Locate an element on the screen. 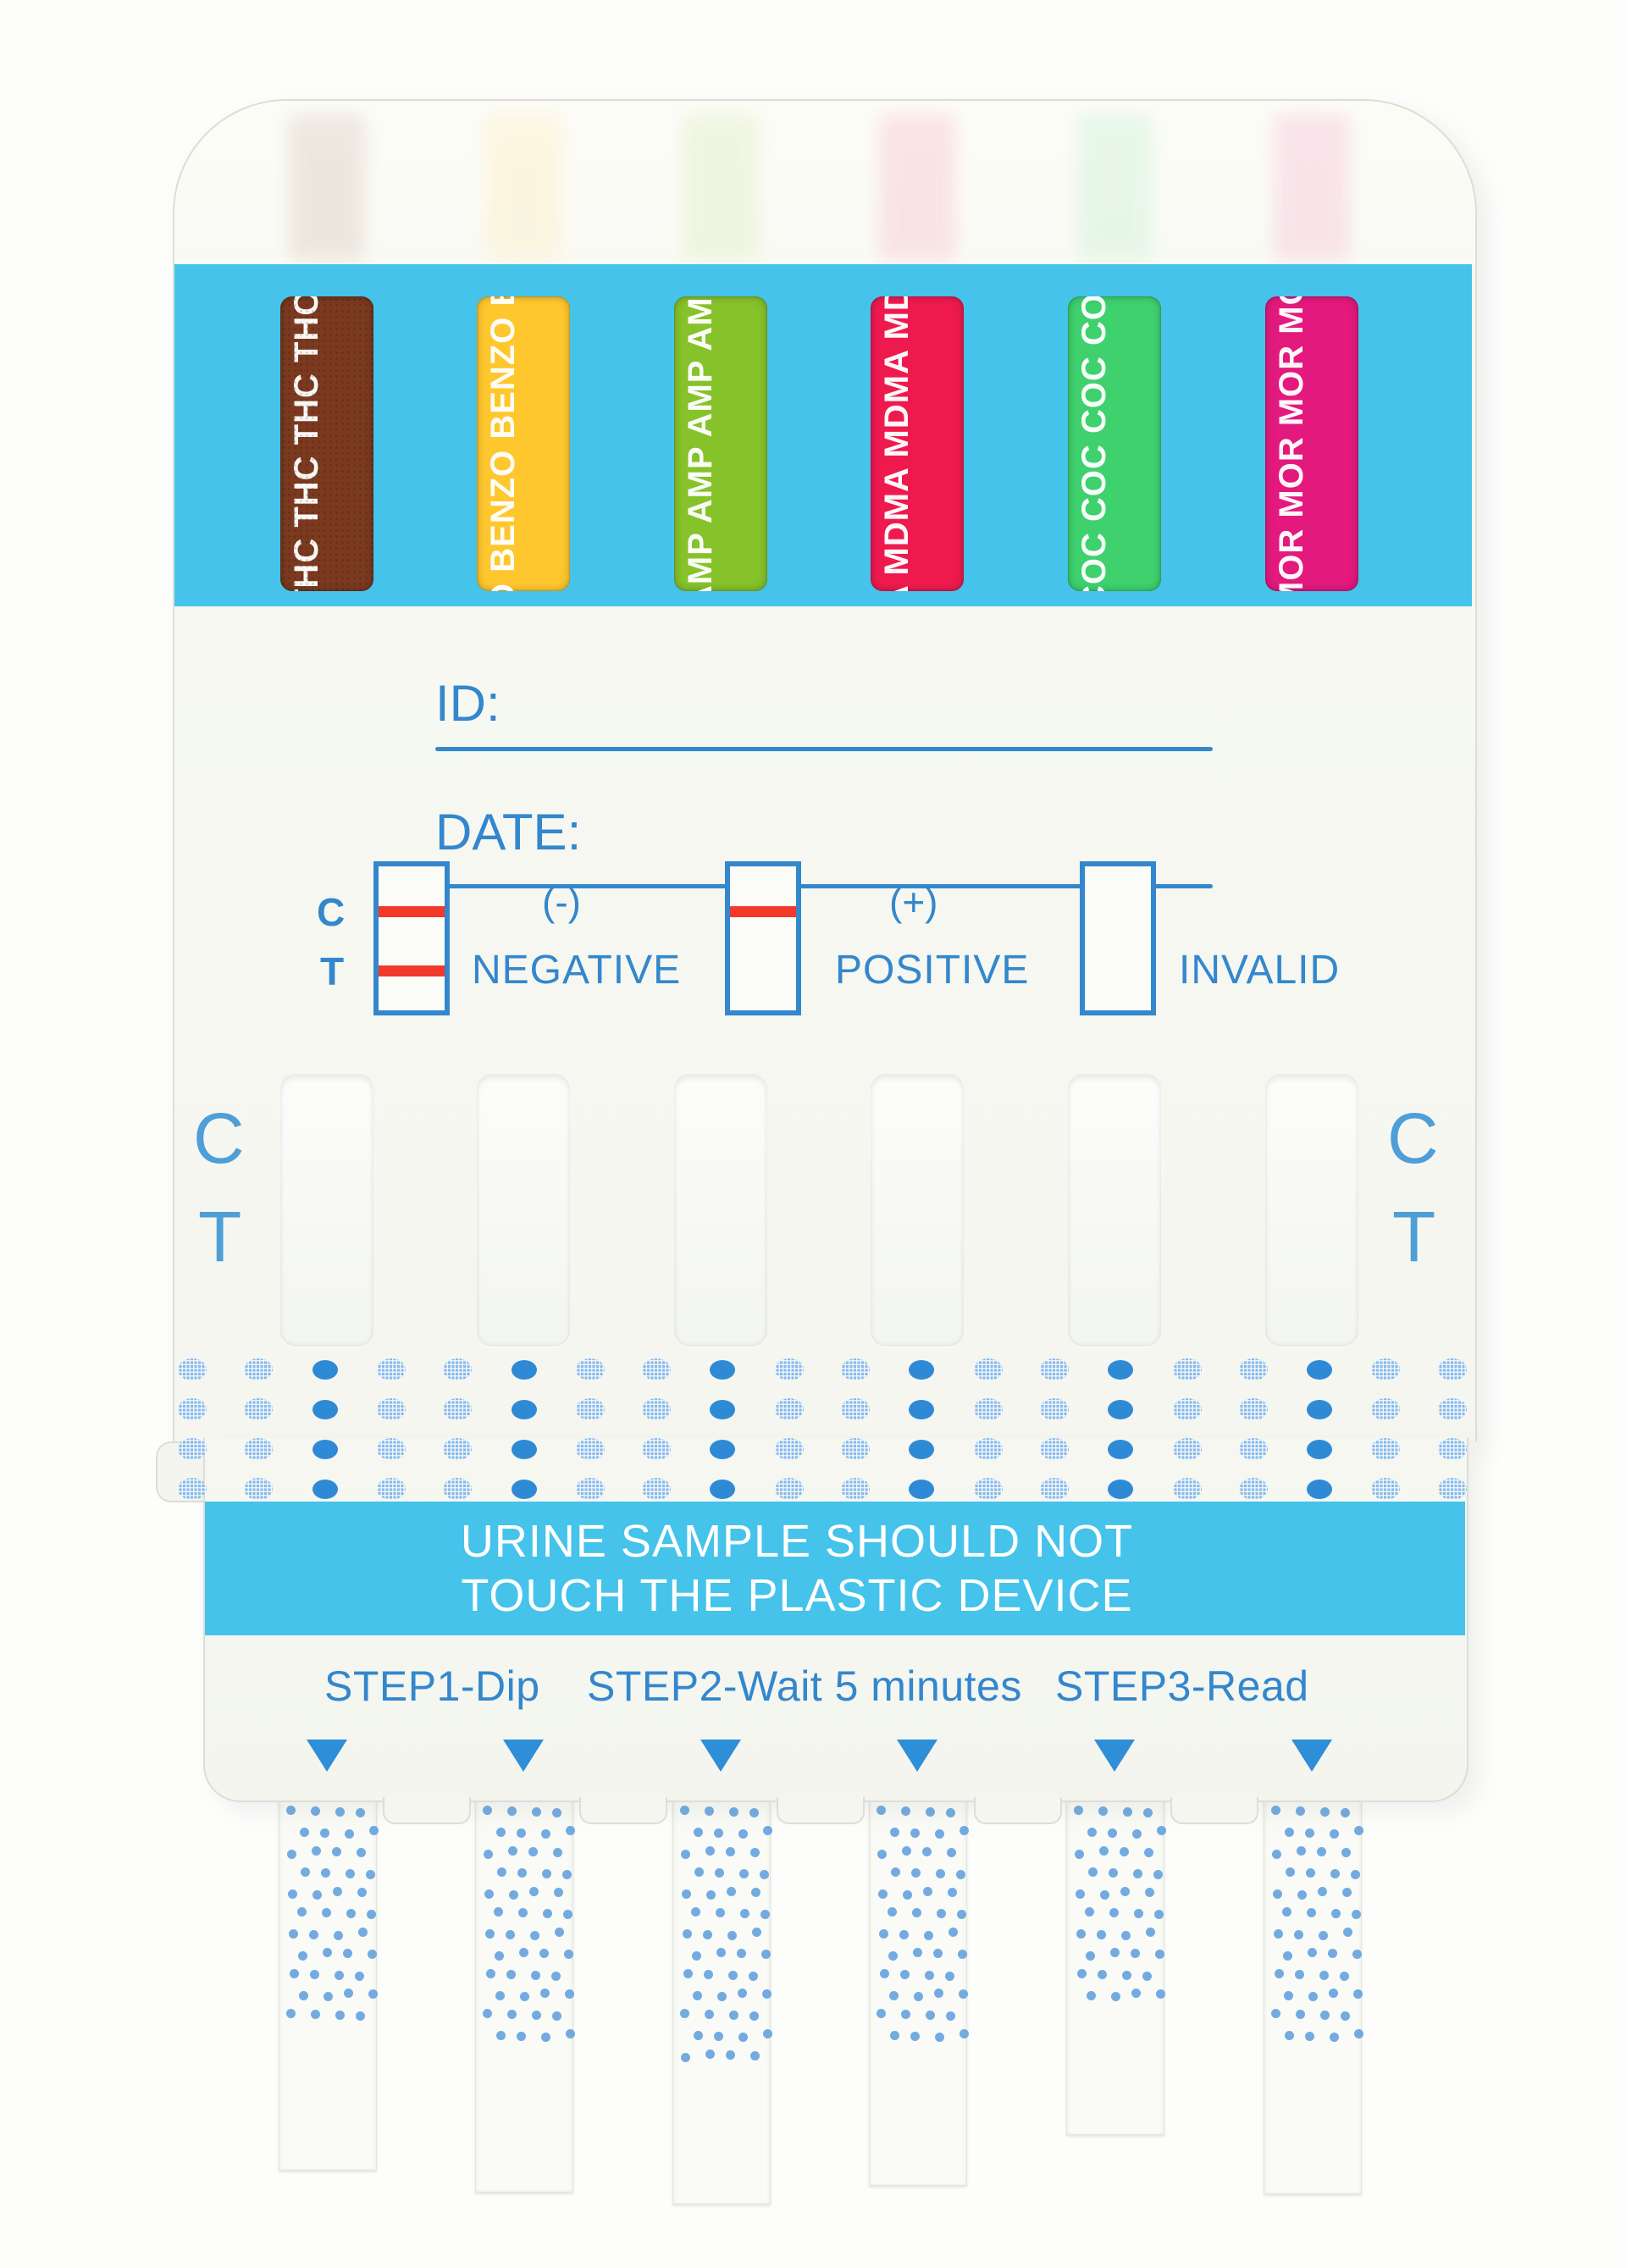  legend-negative-c-line is located at coordinates (412, 911).